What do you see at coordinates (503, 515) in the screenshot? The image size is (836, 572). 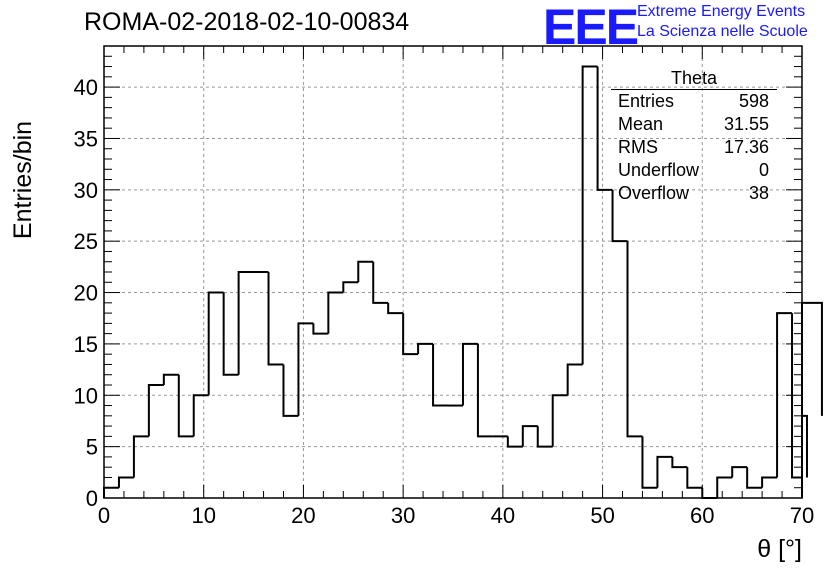 I see `x-tick-label: 40` at bounding box center [503, 515].